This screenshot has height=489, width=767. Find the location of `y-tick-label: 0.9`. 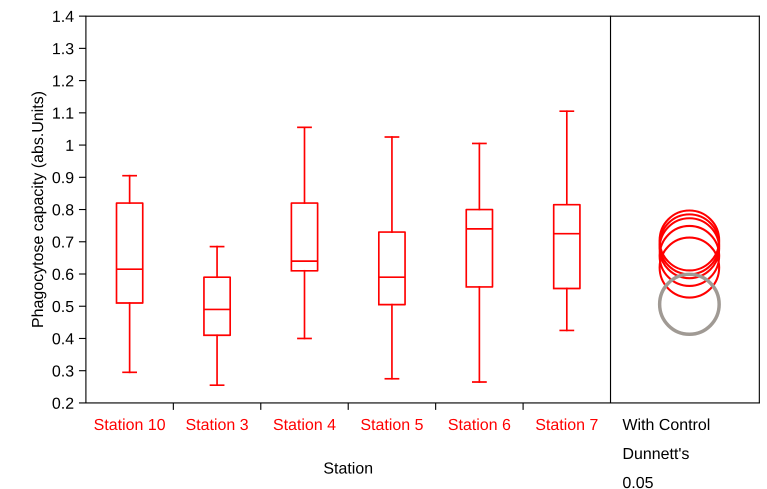

y-tick-label: 0.9 is located at coordinates (63, 178).